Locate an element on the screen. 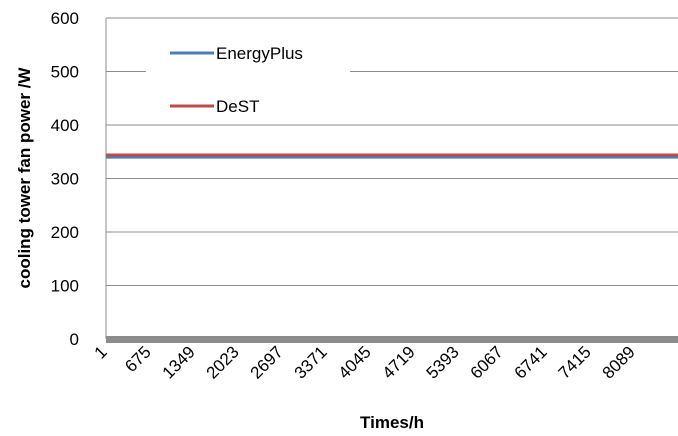 Image resolution: width=678 pixels, height=436 pixels. x-tick-label: 8089 is located at coordinates (619, 362).